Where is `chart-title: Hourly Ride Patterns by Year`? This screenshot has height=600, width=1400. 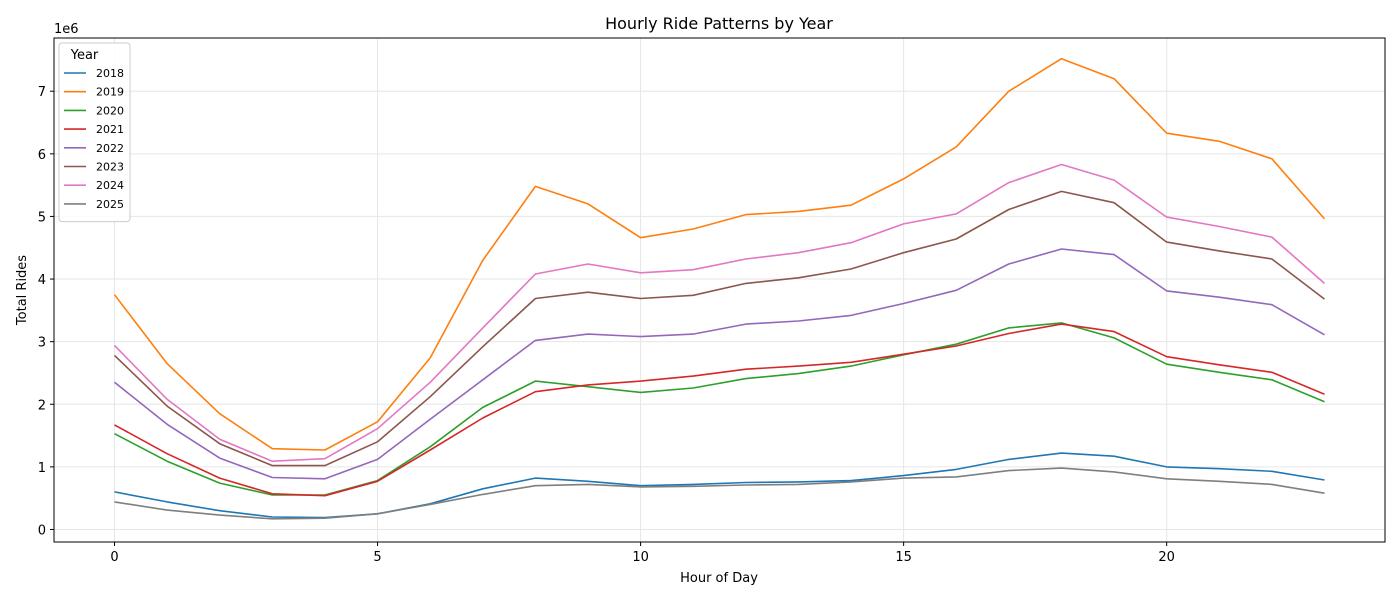 chart-title: Hourly Ride Patterns by Year is located at coordinates (719, 23).